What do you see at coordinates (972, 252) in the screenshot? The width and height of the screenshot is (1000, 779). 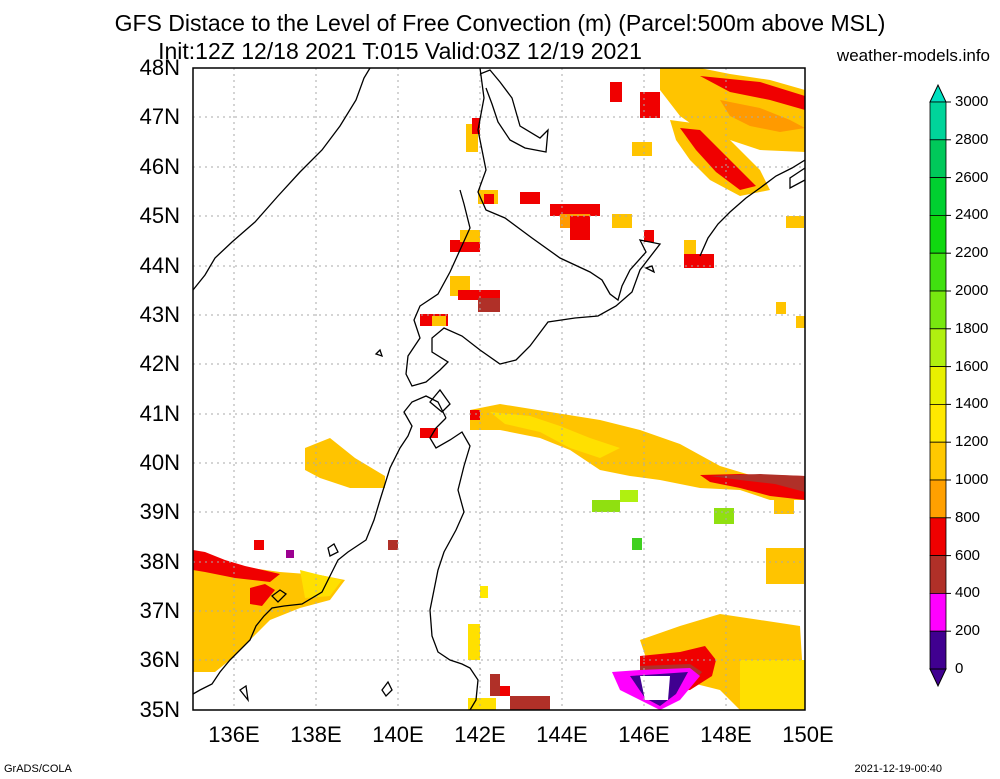 I see `colorbar-label: 2200` at bounding box center [972, 252].